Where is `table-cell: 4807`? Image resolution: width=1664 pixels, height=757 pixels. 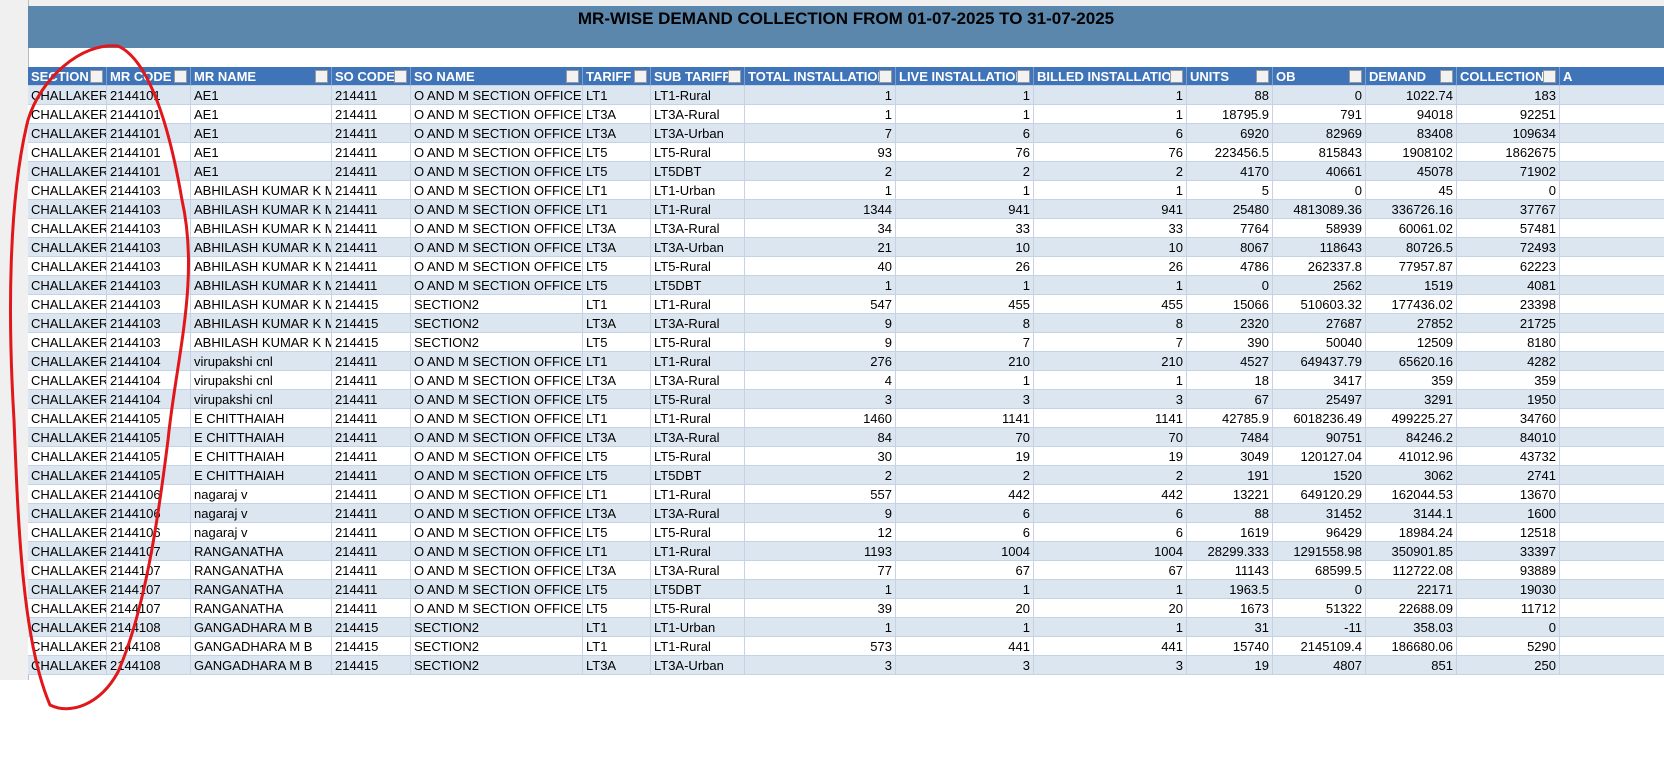
table-cell: 4807 is located at coordinates (1319, 665).